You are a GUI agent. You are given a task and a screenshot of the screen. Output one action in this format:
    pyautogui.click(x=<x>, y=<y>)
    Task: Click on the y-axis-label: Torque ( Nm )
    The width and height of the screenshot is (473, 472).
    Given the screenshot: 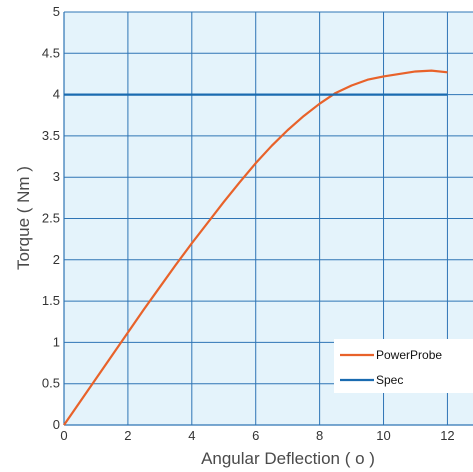 What is the action you would take?
    pyautogui.click(x=23, y=218)
    